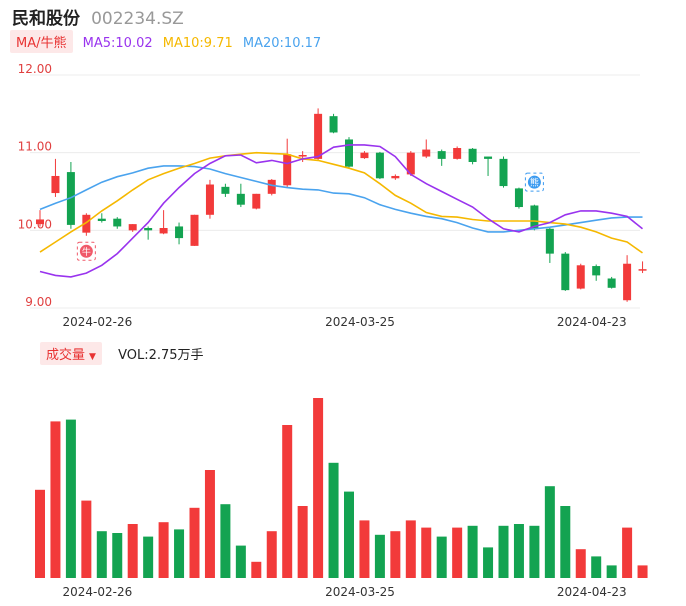 This screenshot has height=606, width=686. Describe the element at coordinates (38, 302) in the screenshot. I see `price-tick-label: 9.00` at that location.